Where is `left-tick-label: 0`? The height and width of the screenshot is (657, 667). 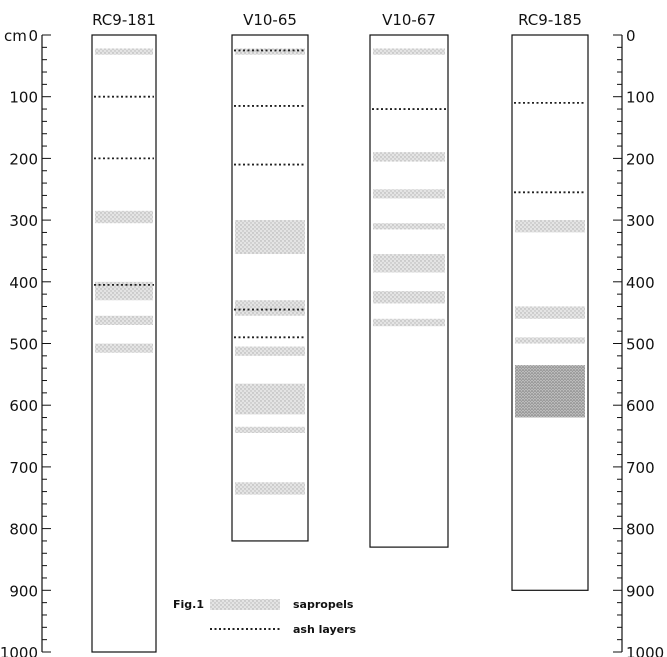 left-tick-label: 0 is located at coordinates (33, 36).